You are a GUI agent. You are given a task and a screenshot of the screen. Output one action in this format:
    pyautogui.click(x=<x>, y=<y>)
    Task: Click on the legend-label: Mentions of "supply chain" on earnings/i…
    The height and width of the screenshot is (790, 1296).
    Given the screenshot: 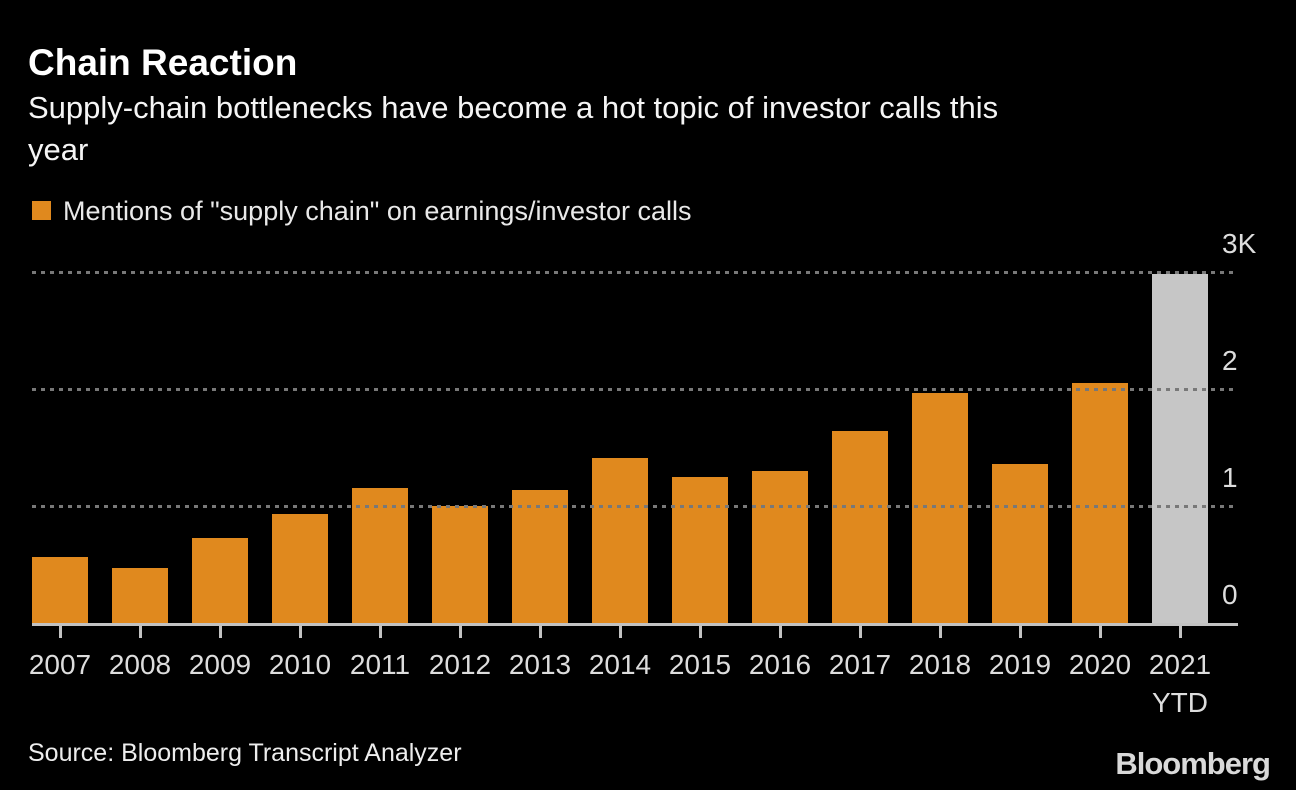 What is the action you would take?
    pyautogui.click(x=377, y=211)
    